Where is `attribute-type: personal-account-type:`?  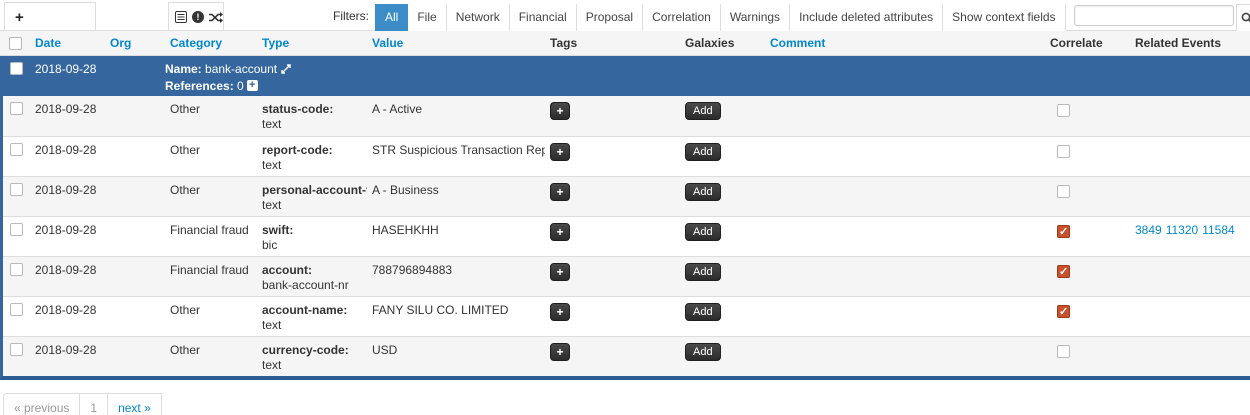 attribute-type: personal-account-type: is located at coordinates (314, 190).